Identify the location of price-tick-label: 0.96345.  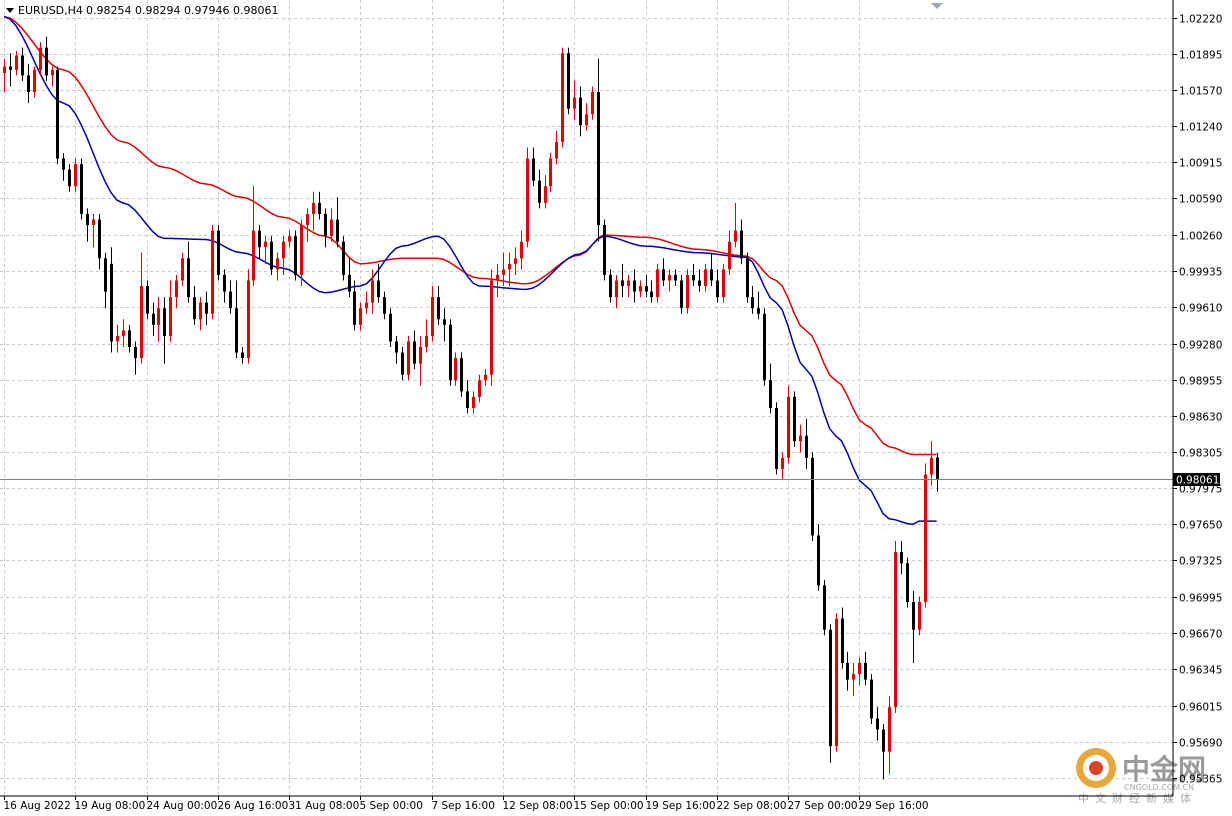
(1200, 671).